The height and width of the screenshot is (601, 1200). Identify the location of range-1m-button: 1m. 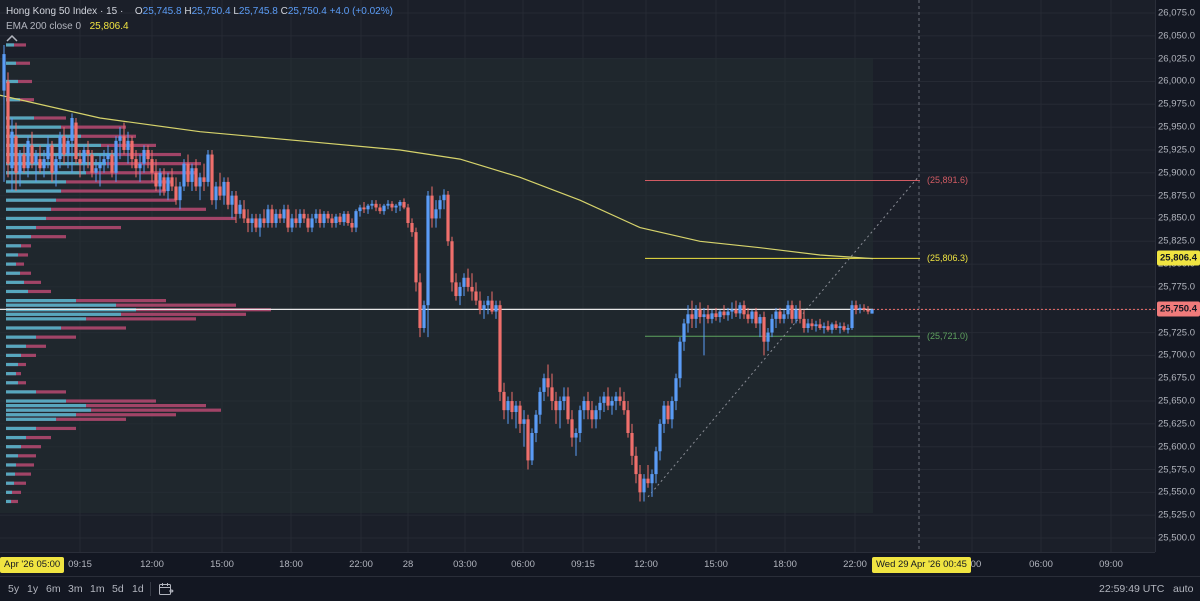
(97, 589).